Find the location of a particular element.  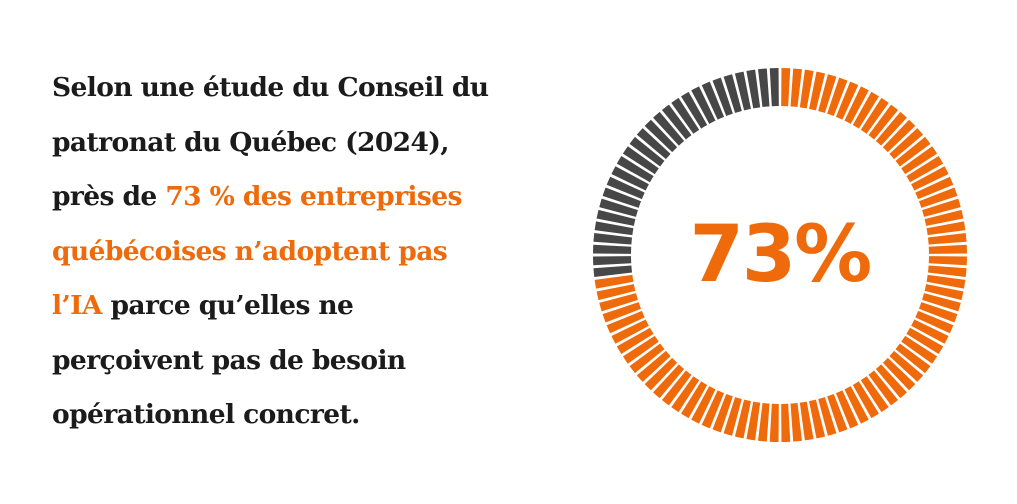

text-segment: parce qu’elles ne is located at coordinates (227, 305).